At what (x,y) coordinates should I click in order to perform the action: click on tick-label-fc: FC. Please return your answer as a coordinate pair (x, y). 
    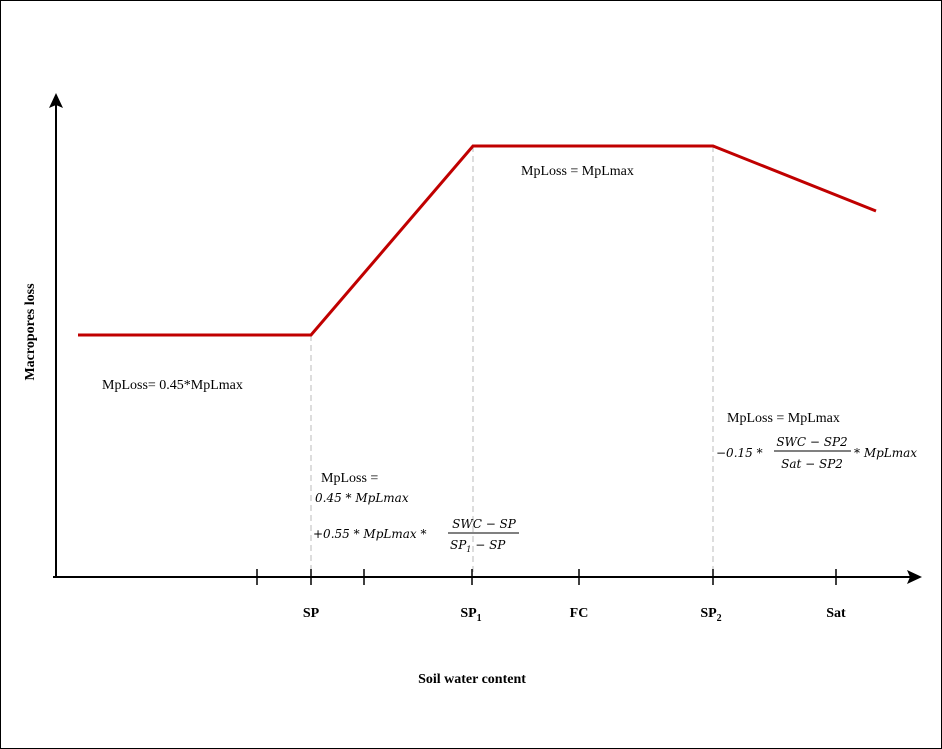
    Looking at the image, I should click on (579, 613).